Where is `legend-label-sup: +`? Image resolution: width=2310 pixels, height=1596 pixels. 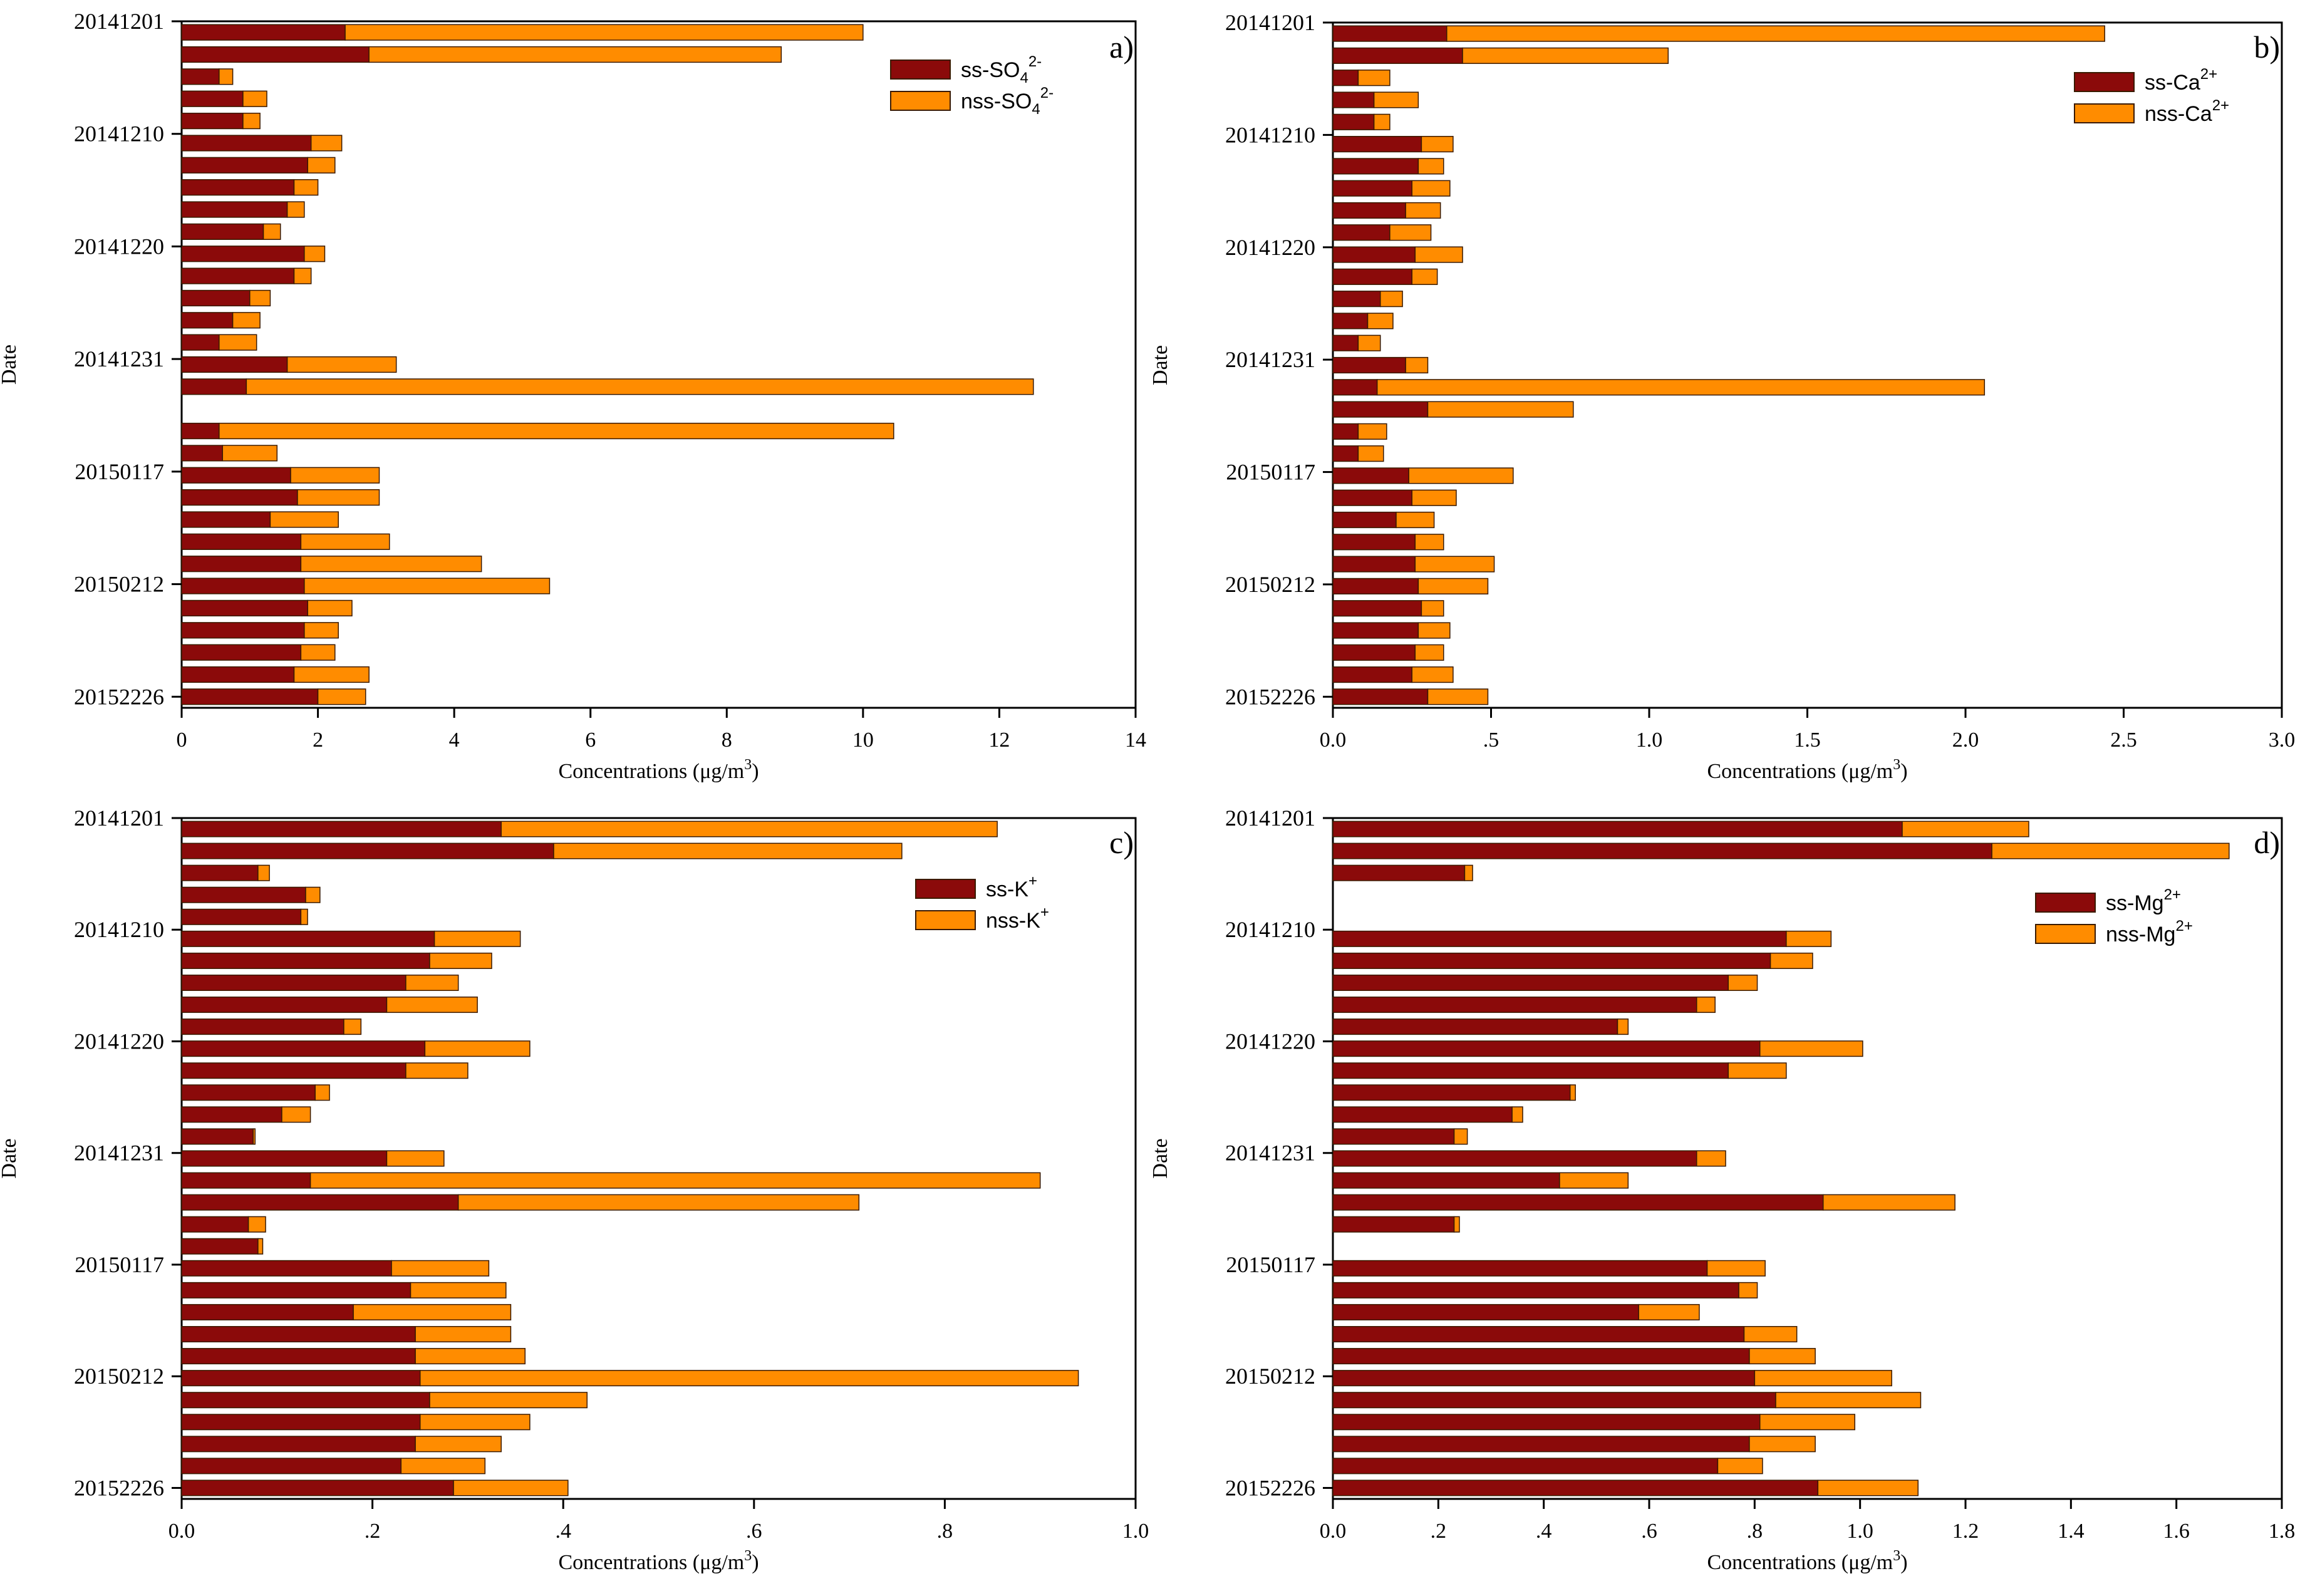
legend-label-sup: + is located at coordinates (1032, 881).